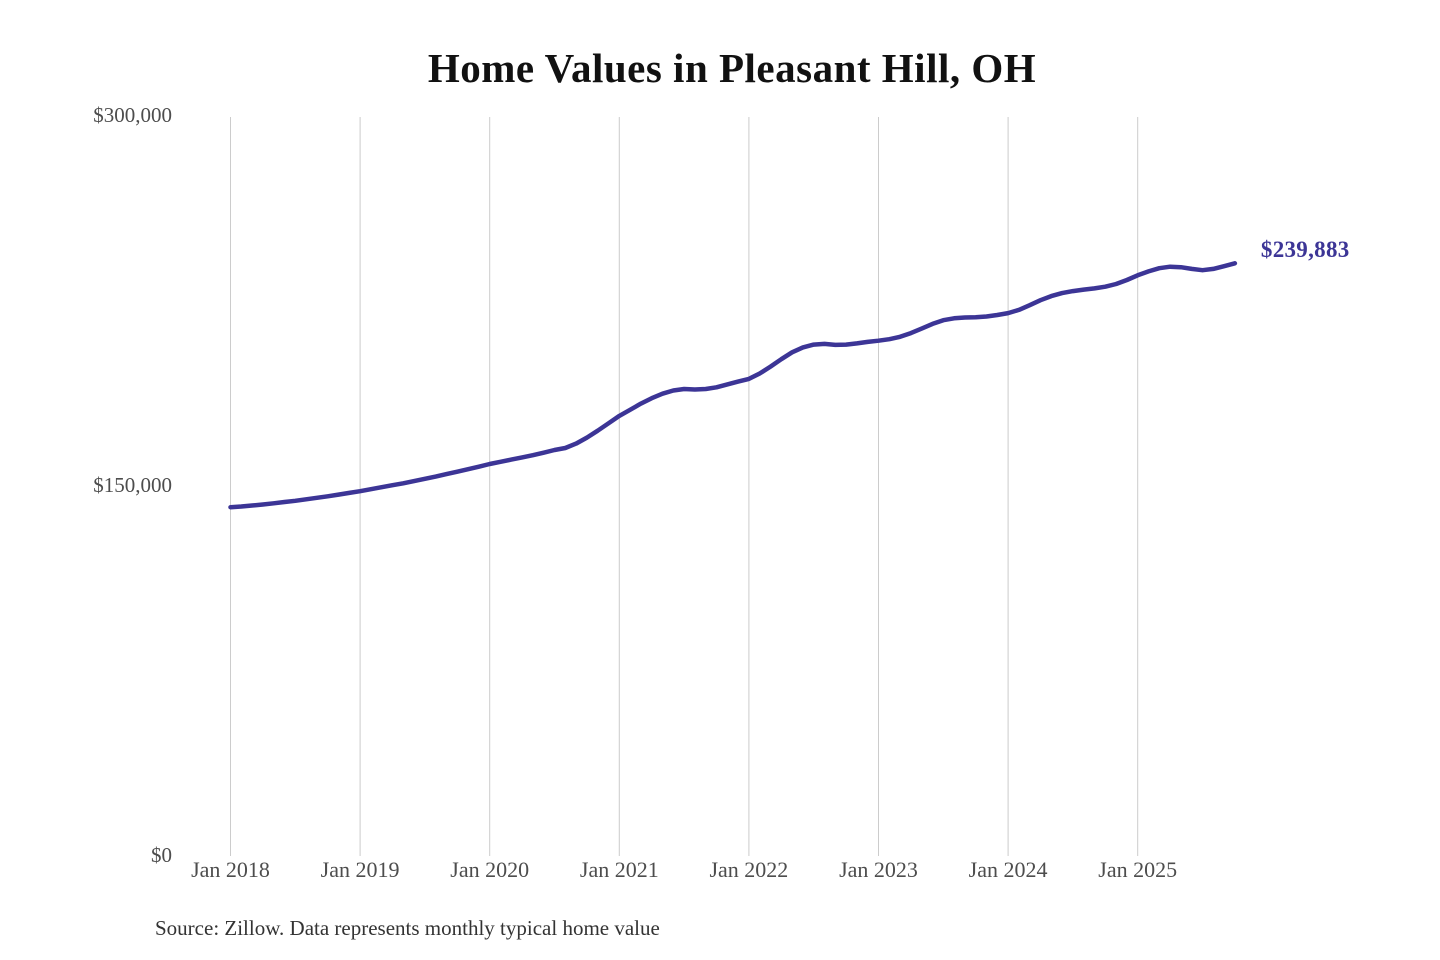  Describe the element at coordinates (230, 869) in the screenshot. I see `x-axis-tick-label: Jan 2018` at that location.